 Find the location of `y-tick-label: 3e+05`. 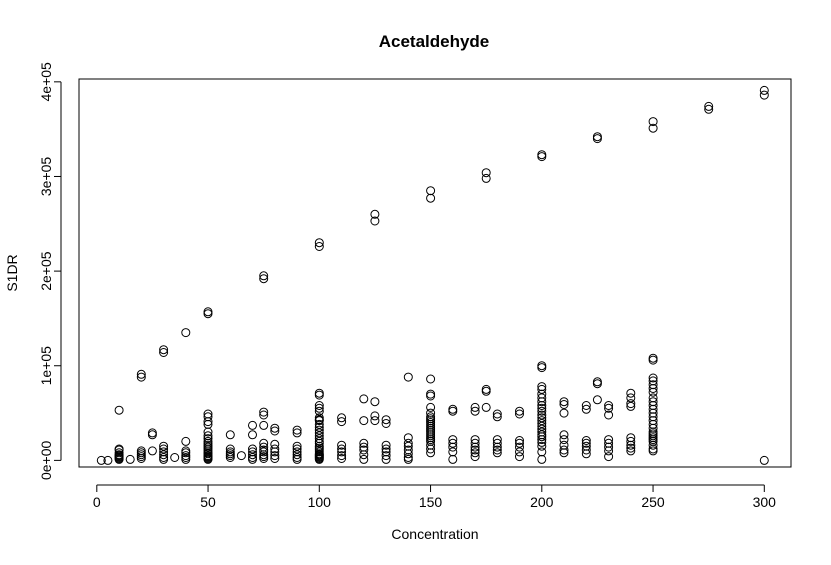

y-tick-label: 3e+05 is located at coordinates (46, 177).